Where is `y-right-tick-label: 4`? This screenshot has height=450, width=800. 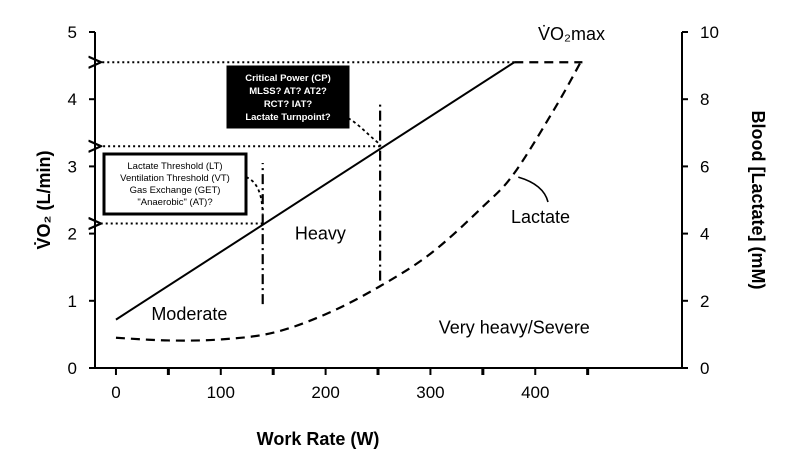 y-right-tick-label: 4 is located at coordinates (704, 234).